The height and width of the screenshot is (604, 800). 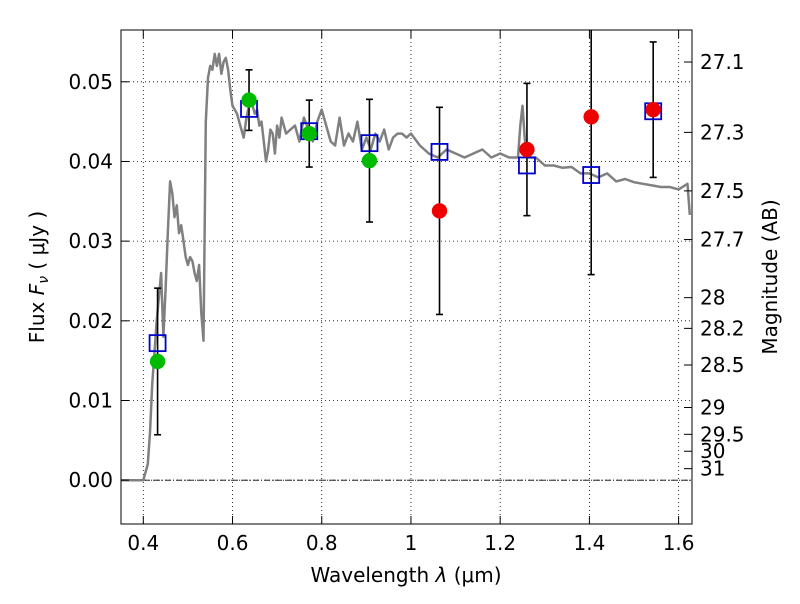 What do you see at coordinates (722, 132) in the screenshot?
I see `magnitude-tick-label: 27.3` at bounding box center [722, 132].